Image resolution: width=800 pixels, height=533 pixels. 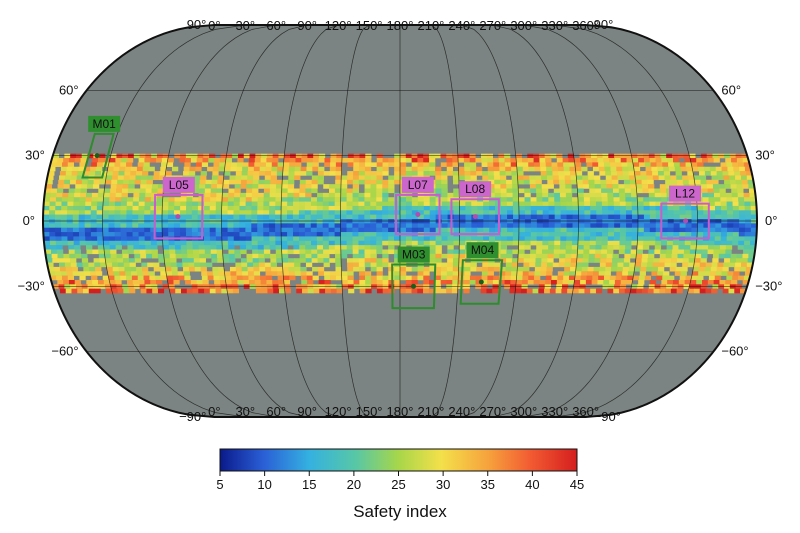 I want to click on region-box-l08, so click(x=475, y=217).